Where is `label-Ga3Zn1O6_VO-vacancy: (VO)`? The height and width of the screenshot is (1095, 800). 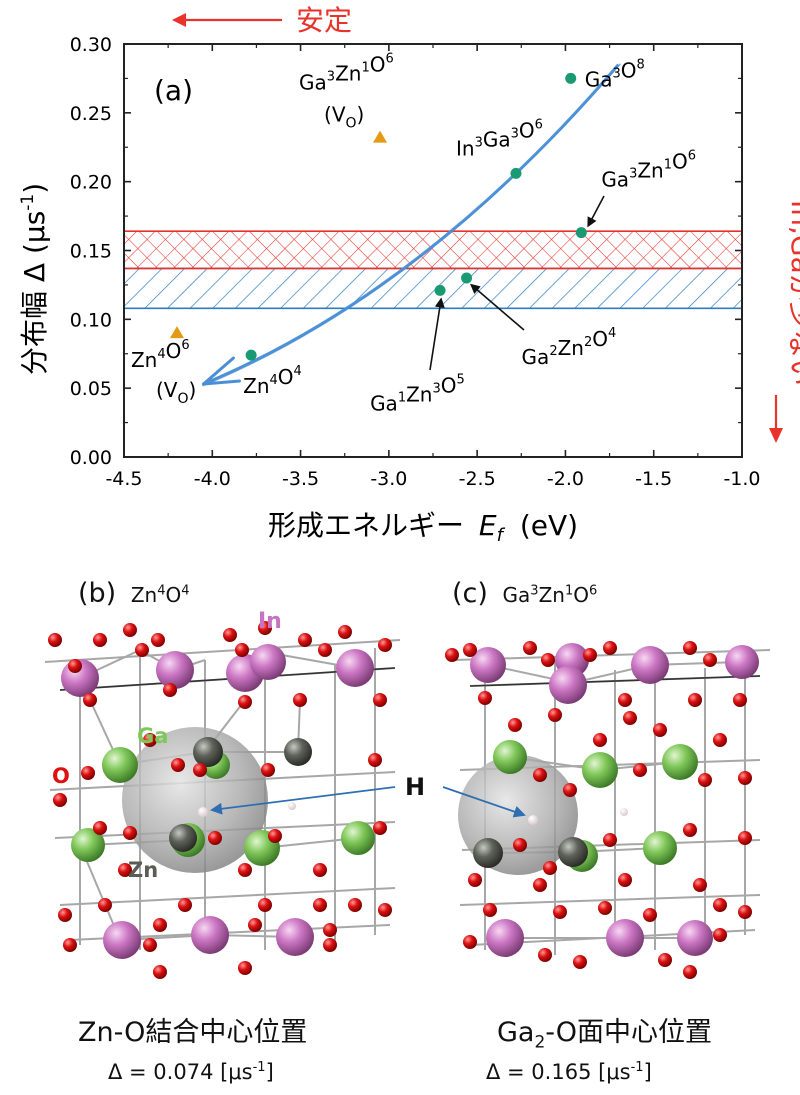
label-Ga3Zn1O6_VO-vacancy: (VO) is located at coordinates (344, 117).